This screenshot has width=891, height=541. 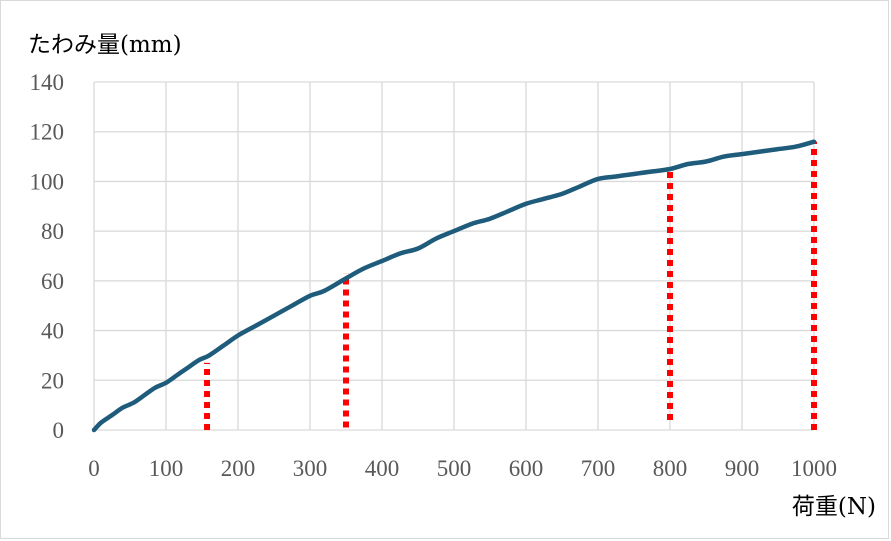 What do you see at coordinates (526, 468) in the screenshot?
I see `x-tick-label: 600` at bounding box center [526, 468].